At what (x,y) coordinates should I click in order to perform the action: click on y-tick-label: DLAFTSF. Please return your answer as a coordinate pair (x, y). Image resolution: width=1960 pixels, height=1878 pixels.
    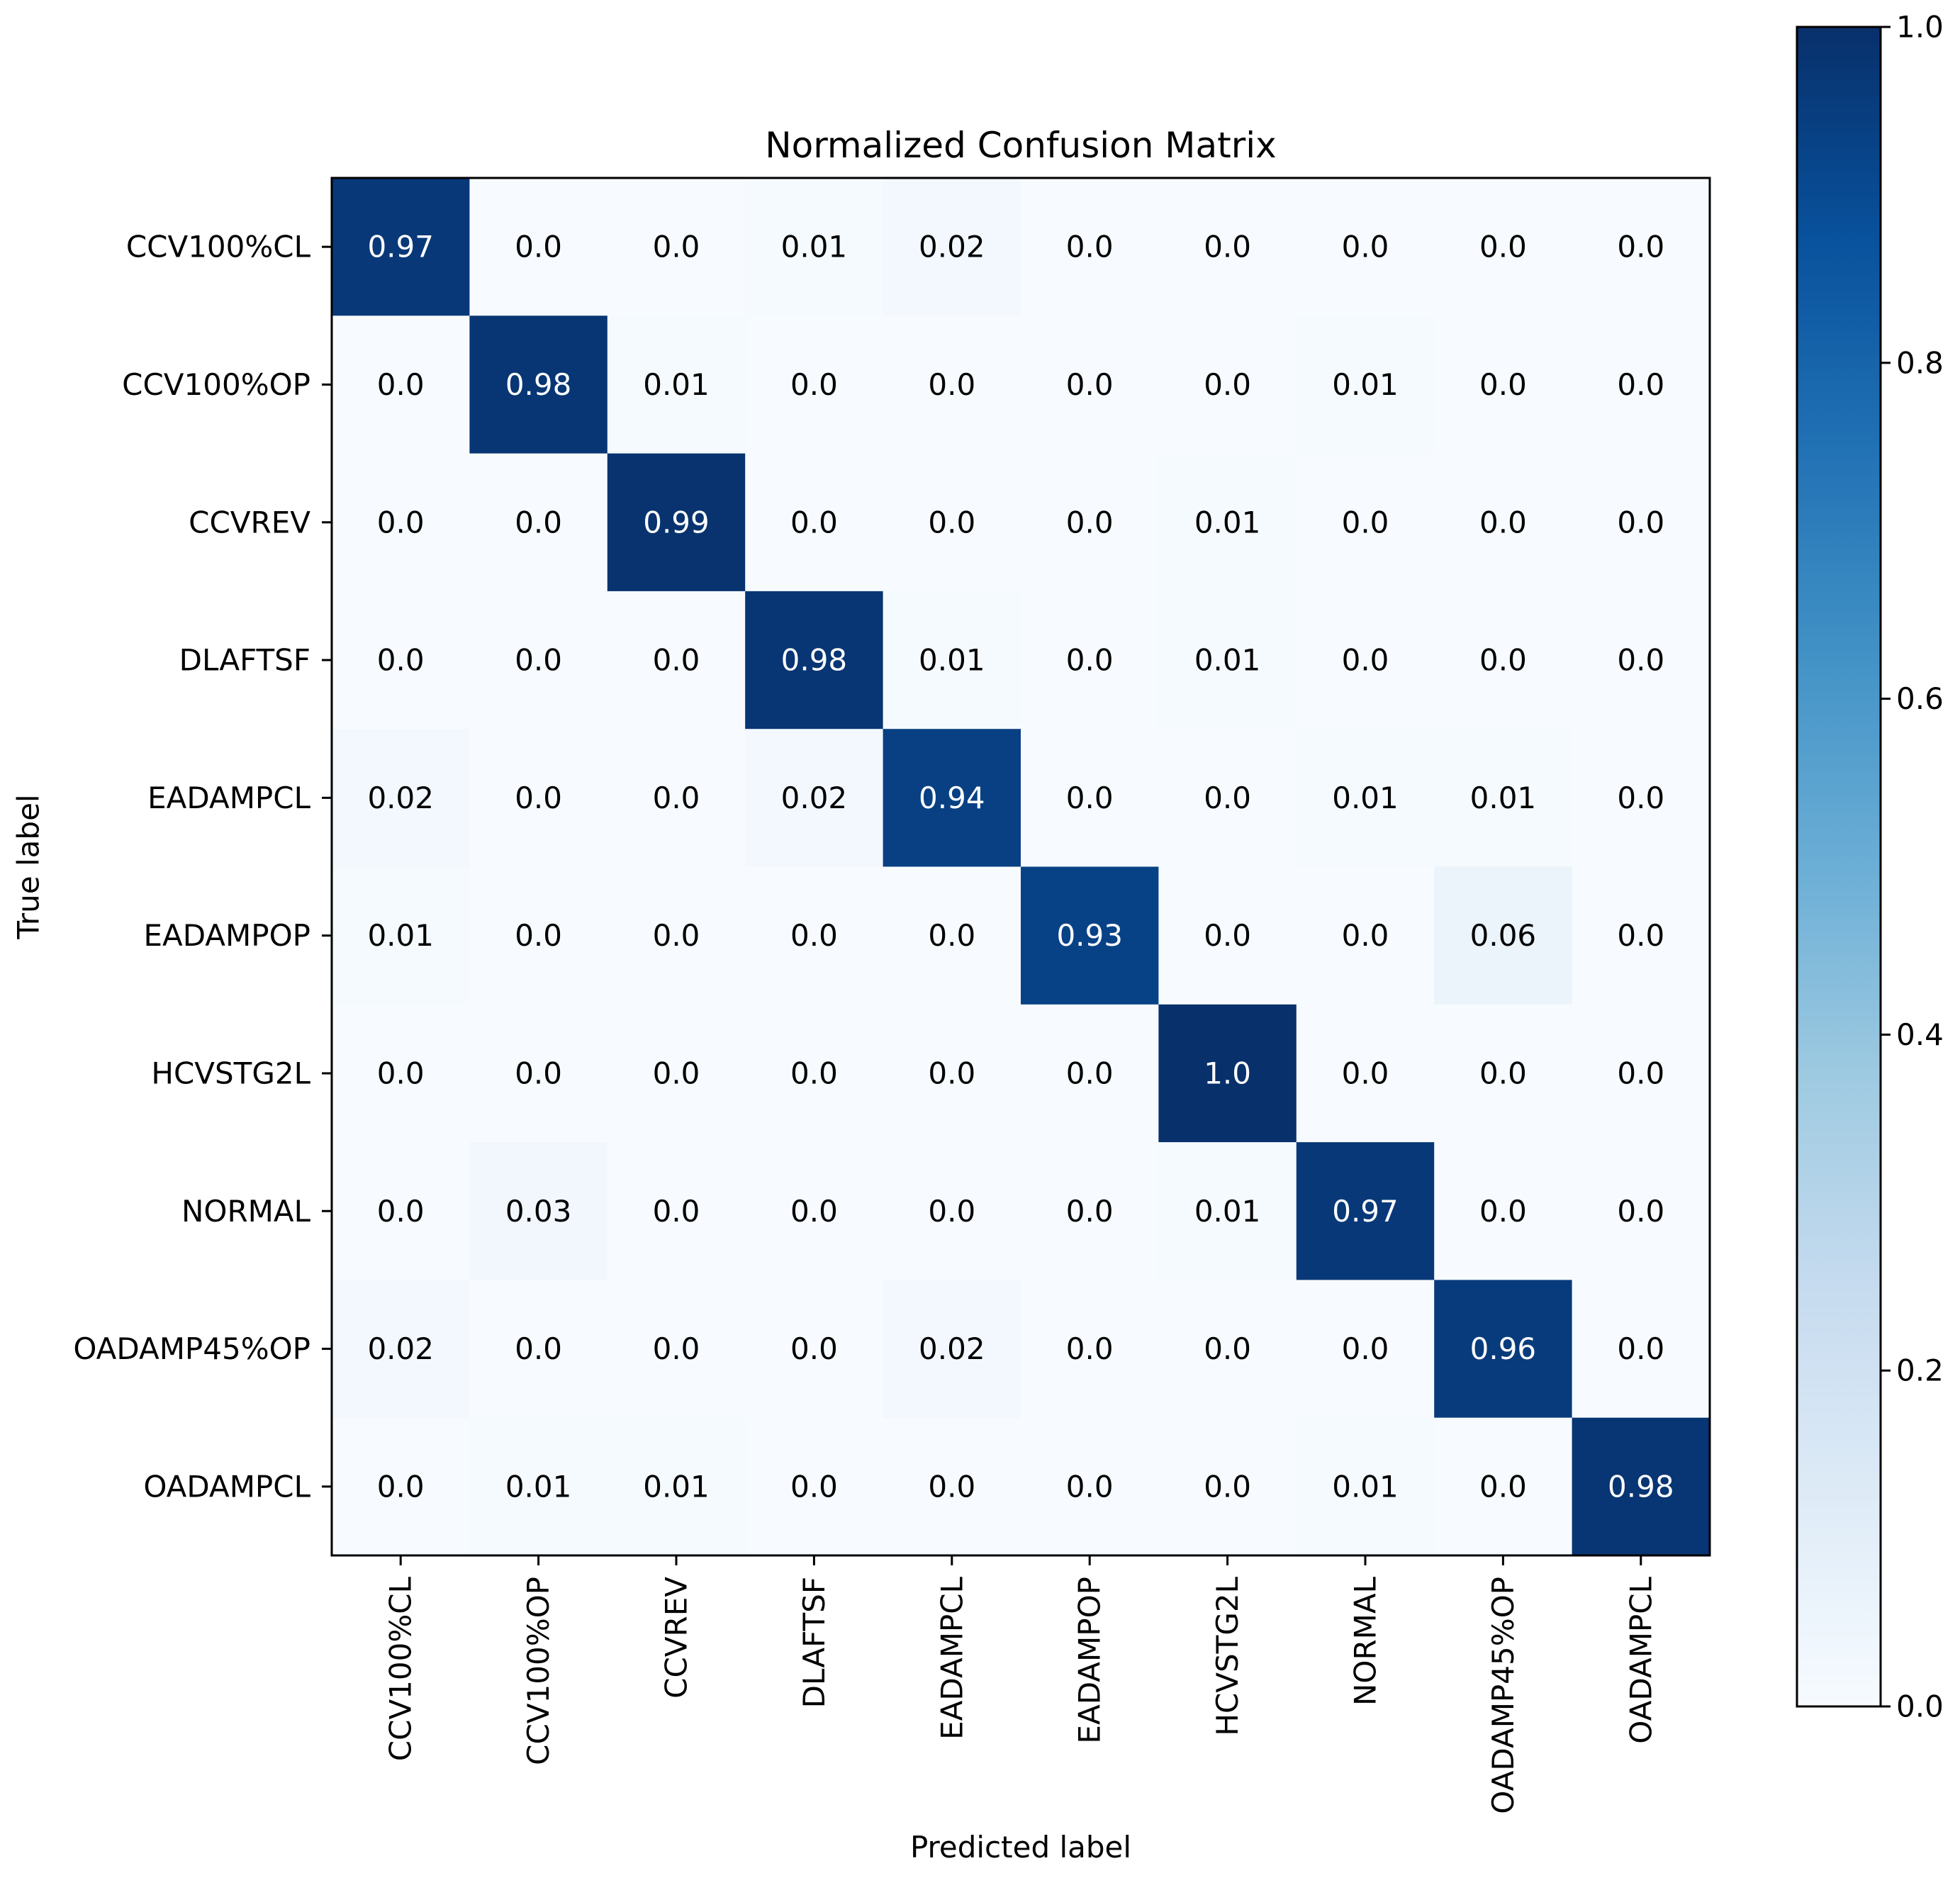
    Looking at the image, I should click on (245, 660).